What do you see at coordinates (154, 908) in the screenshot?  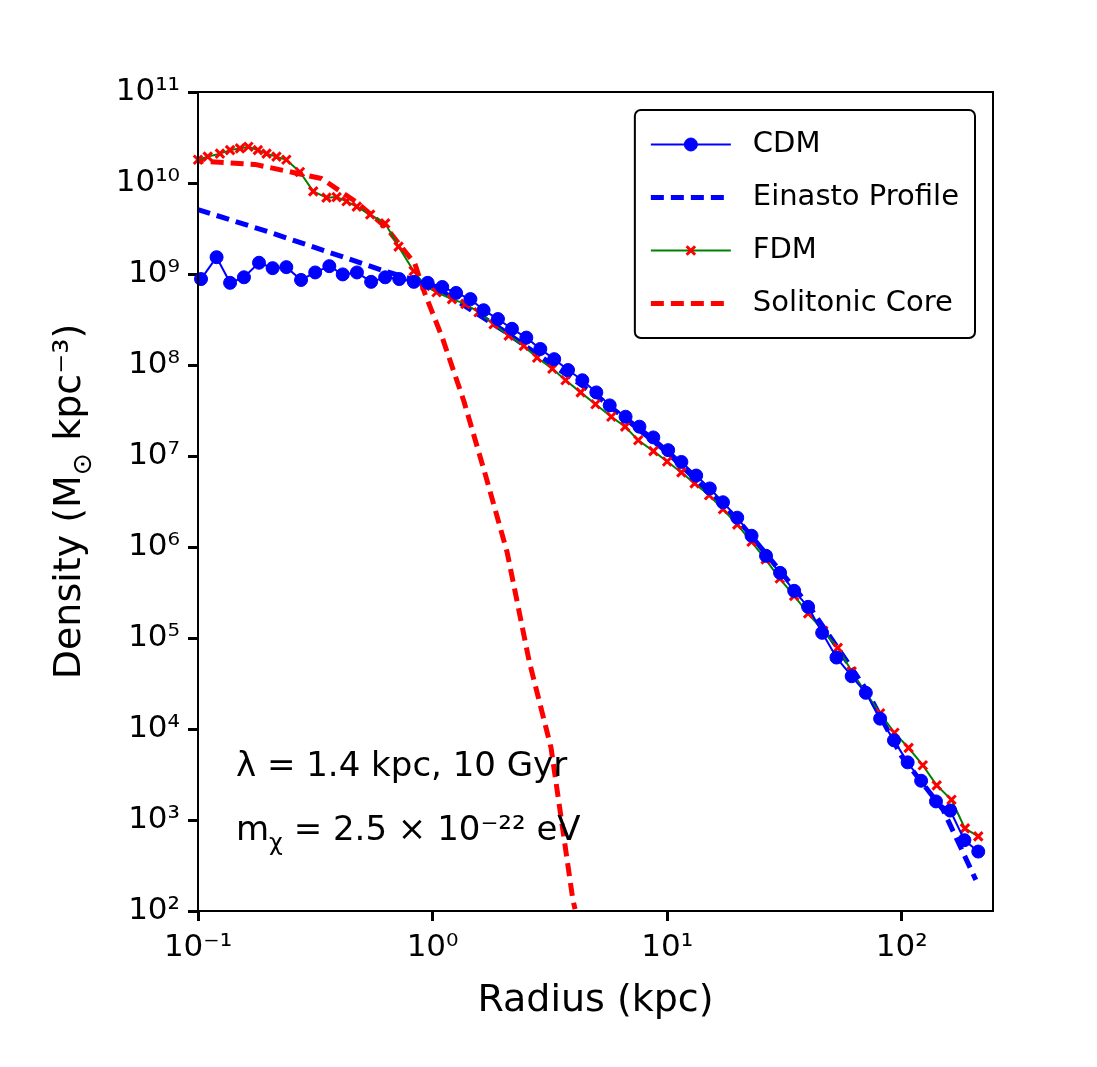 I see `y-tick-label: 10²` at bounding box center [154, 908].